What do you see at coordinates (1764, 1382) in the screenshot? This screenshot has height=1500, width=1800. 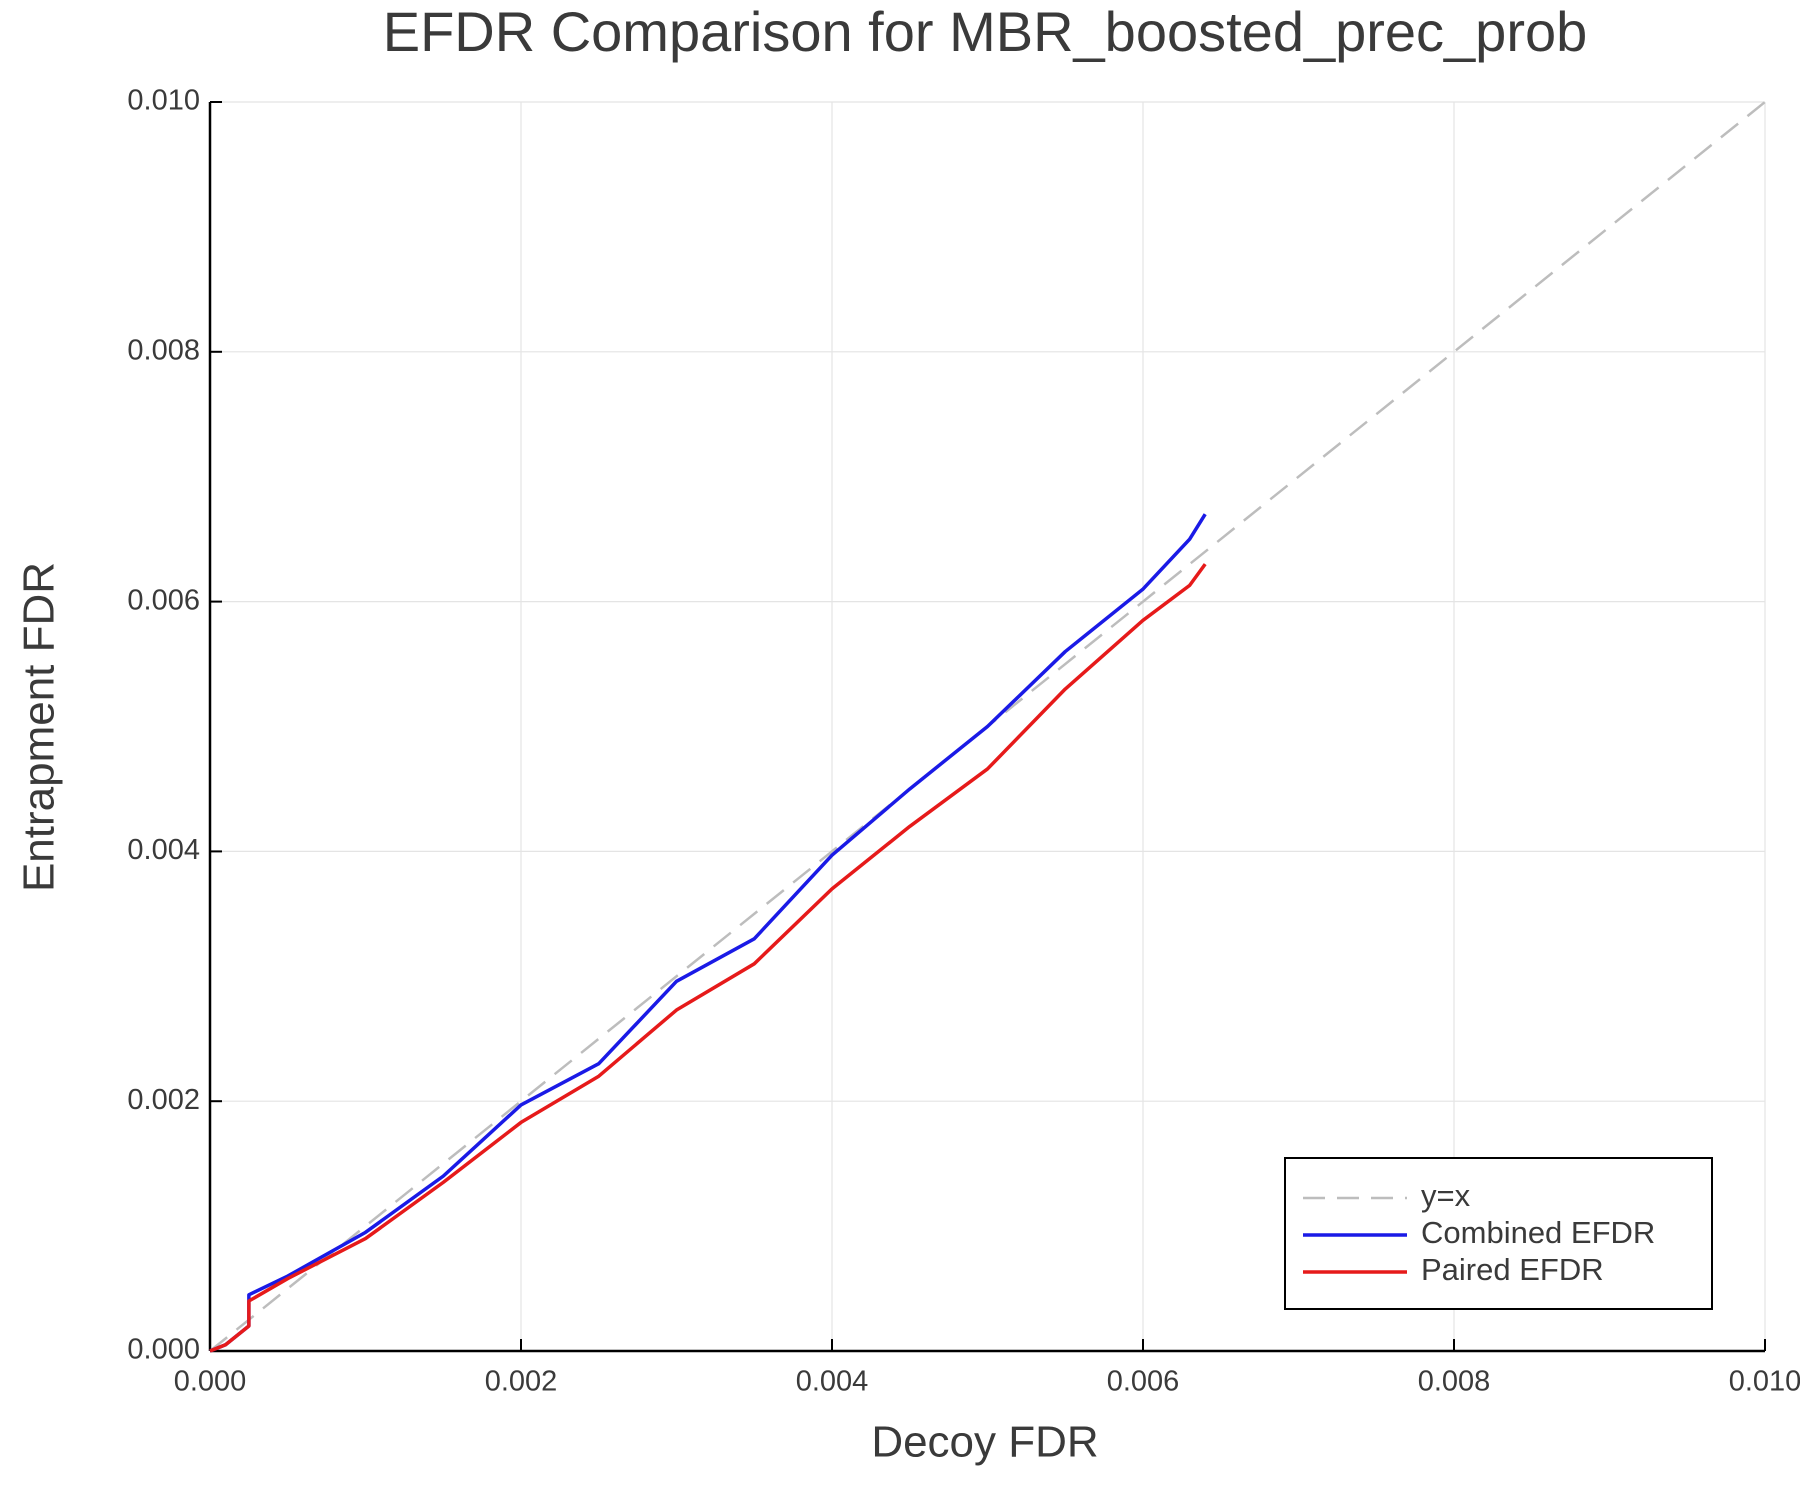 I see `x-tick-label: 0.010` at bounding box center [1764, 1382].